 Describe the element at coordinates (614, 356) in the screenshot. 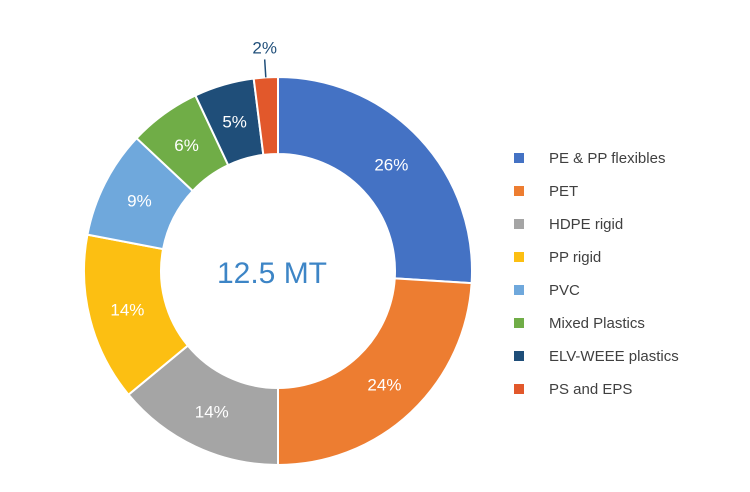

I see `legend-label-elv-weee-plastics: ELV-WEEE plastics` at that location.